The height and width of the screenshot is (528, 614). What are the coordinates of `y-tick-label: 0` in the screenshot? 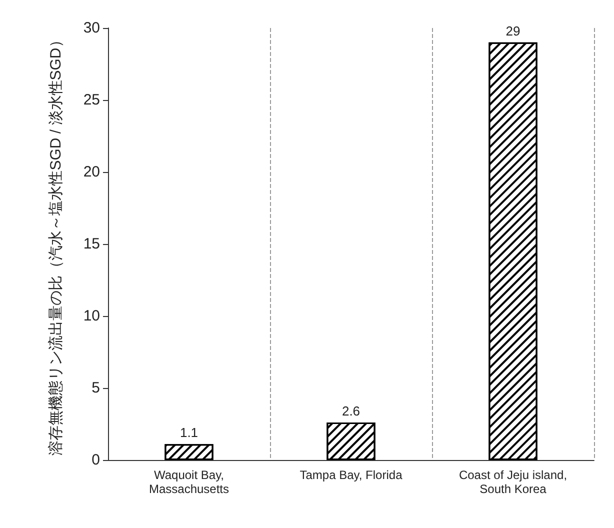 It's located at (96, 460).